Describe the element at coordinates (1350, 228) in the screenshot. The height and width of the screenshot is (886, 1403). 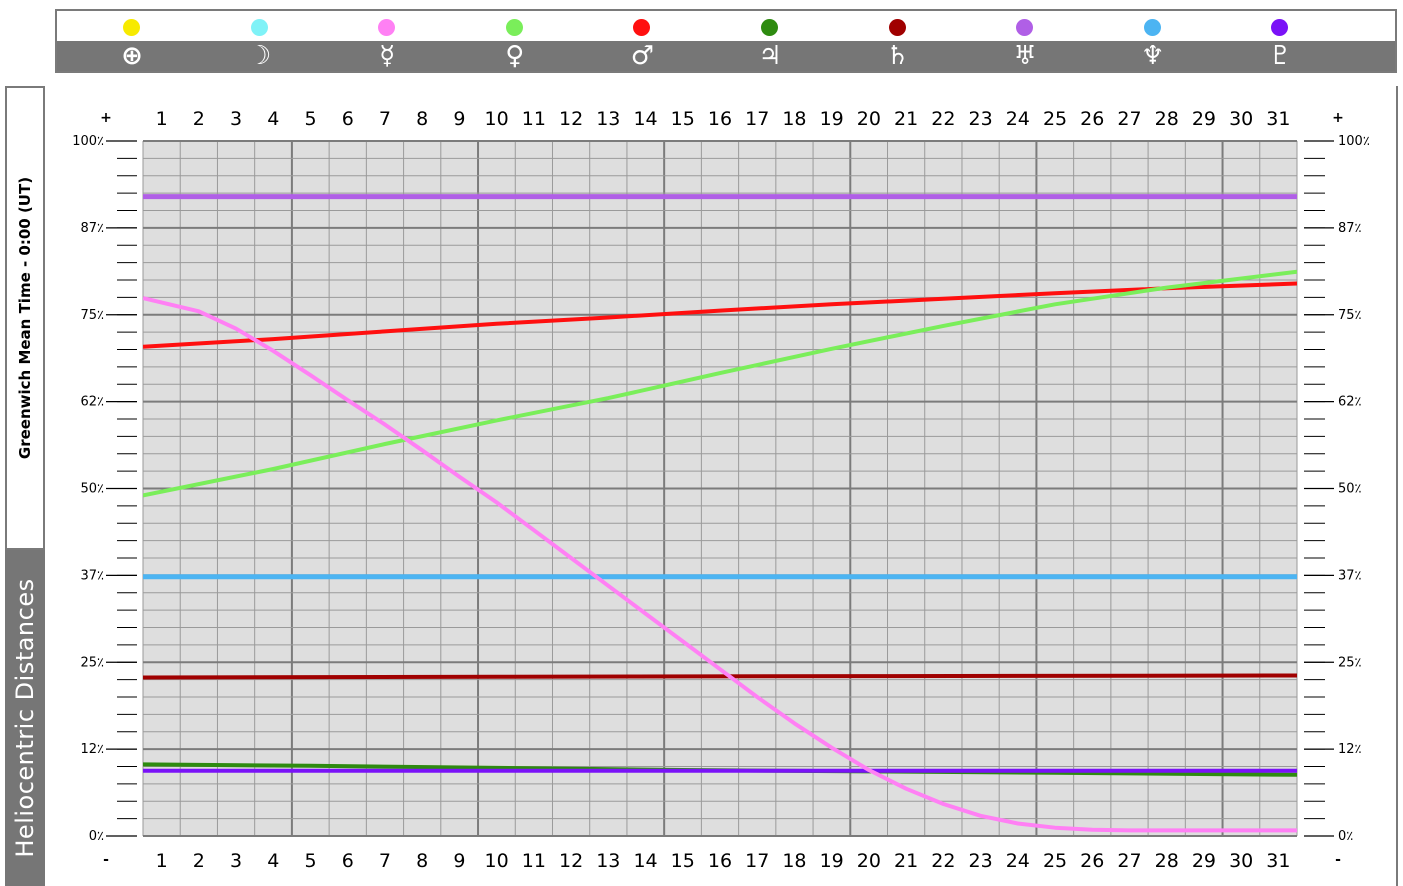
I see `y-tick-label-right: 87٪` at that location.